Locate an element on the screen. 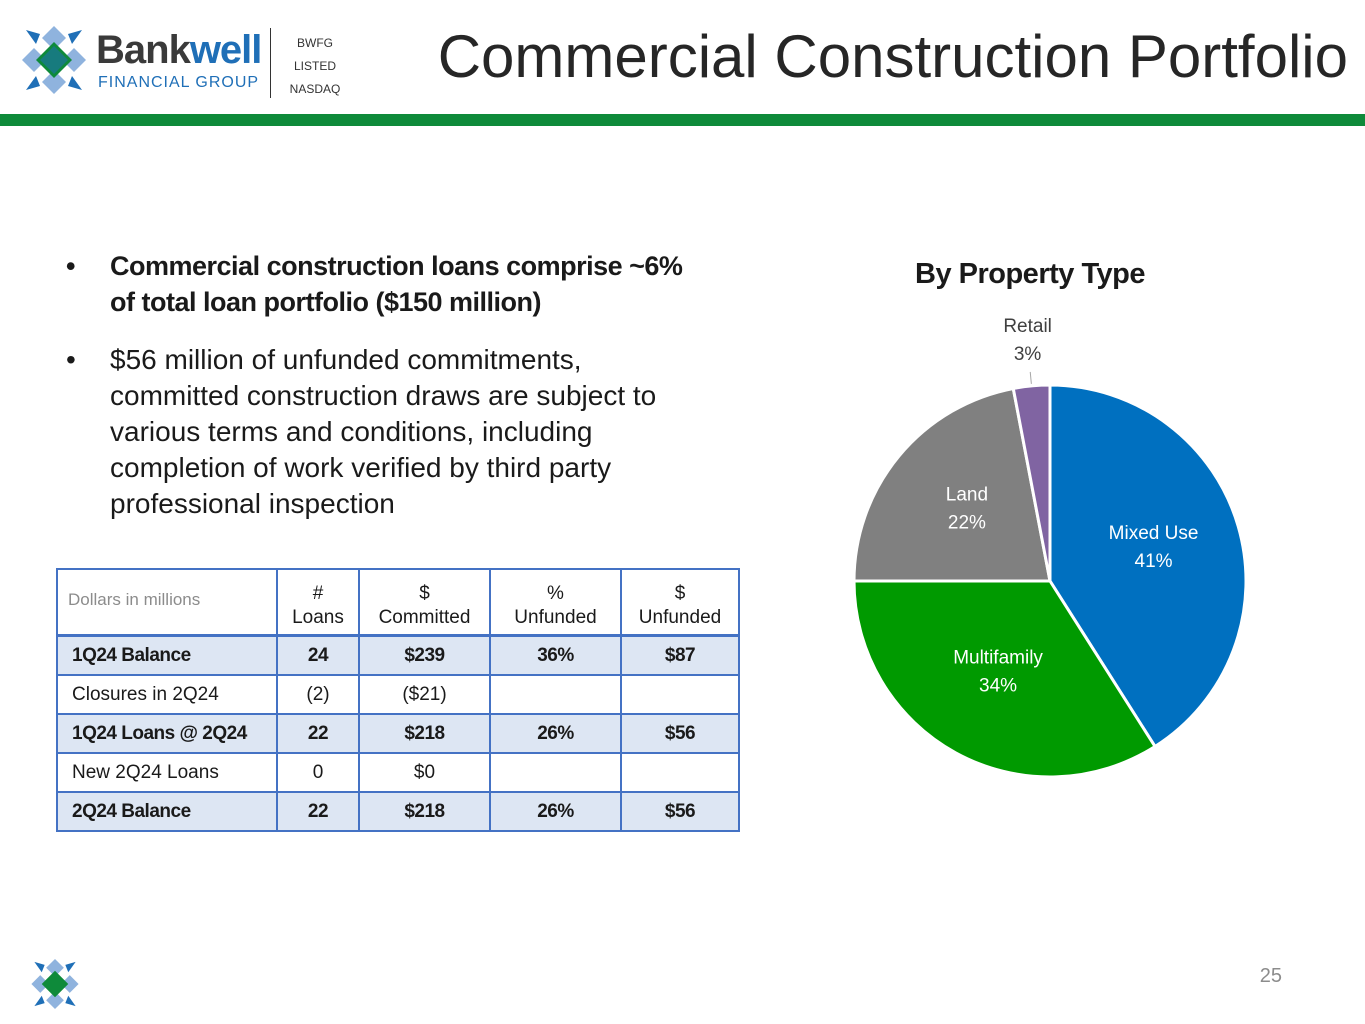  table-row: 1Q24 Loans @ 2Q24 22 $218 26% $56 is located at coordinates (398, 733).